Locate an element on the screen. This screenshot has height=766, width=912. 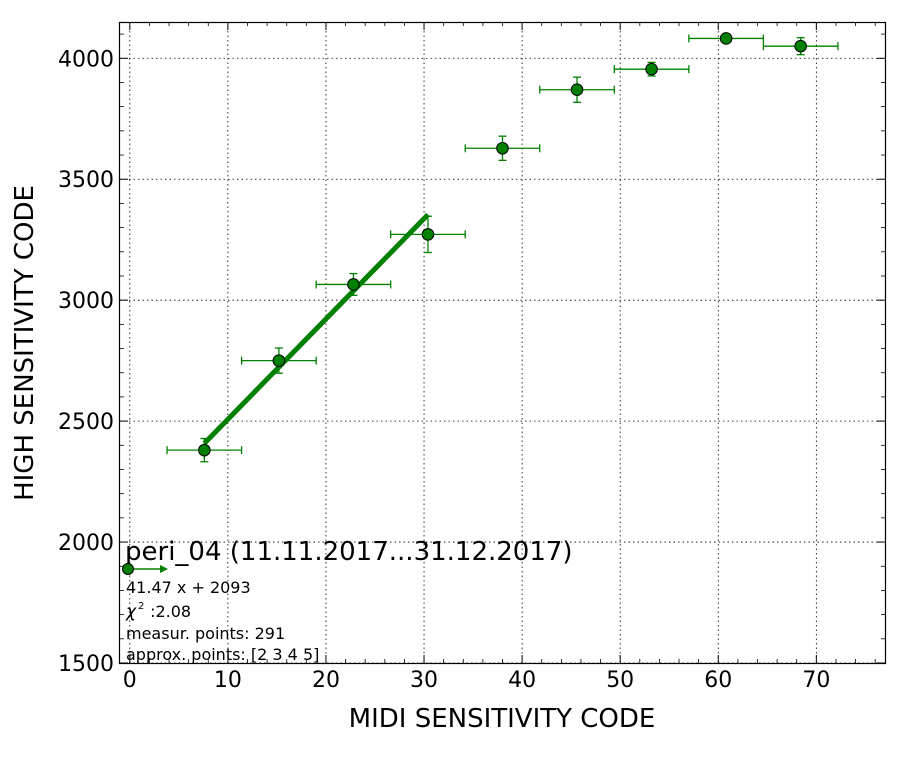
x-tick-label: 70 is located at coordinates (816, 680).